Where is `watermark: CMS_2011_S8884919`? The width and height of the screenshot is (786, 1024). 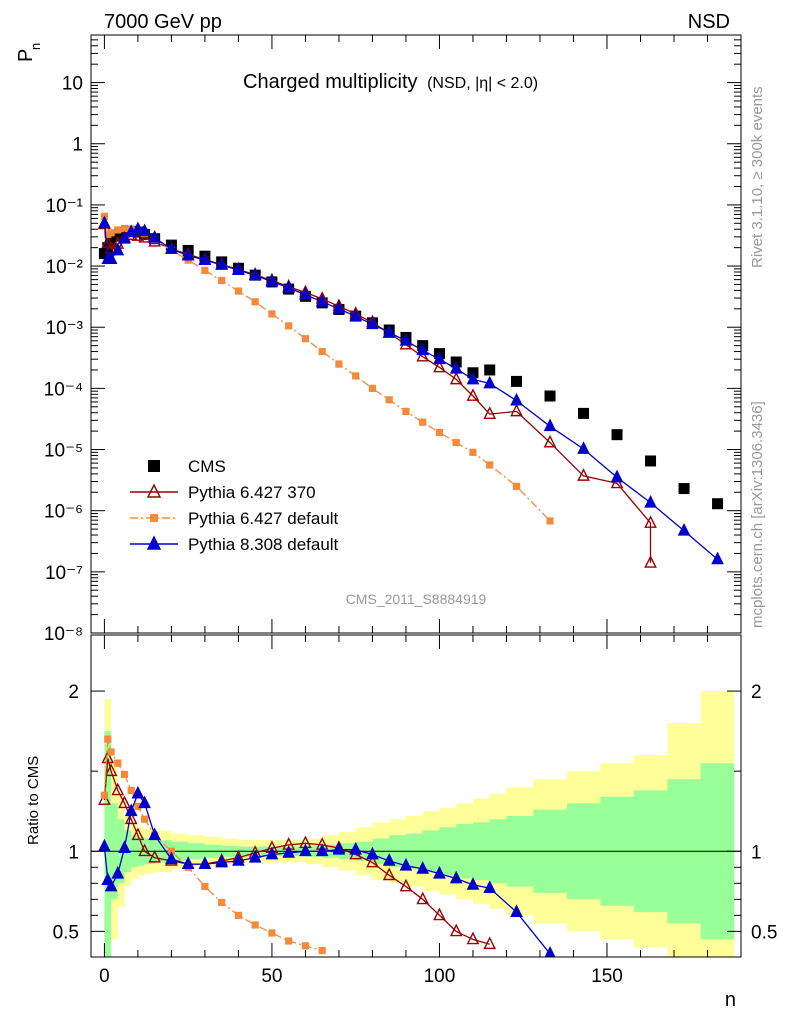 watermark: CMS_2011_S8884919 is located at coordinates (416, 599).